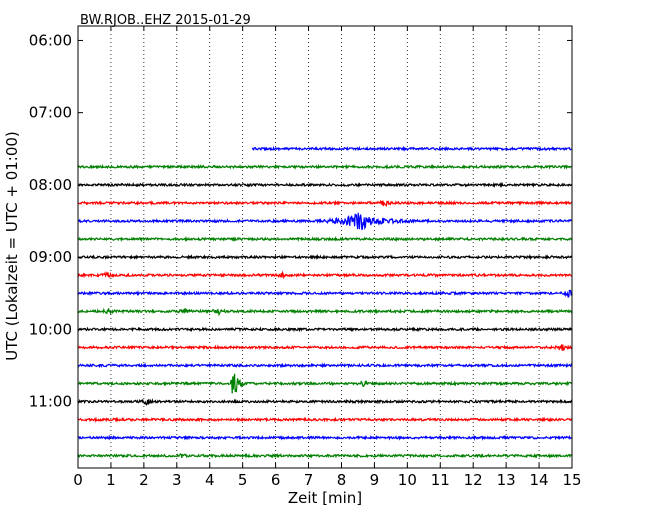  What do you see at coordinates (243, 480) in the screenshot?
I see `x-tick-label: 5` at bounding box center [243, 480].